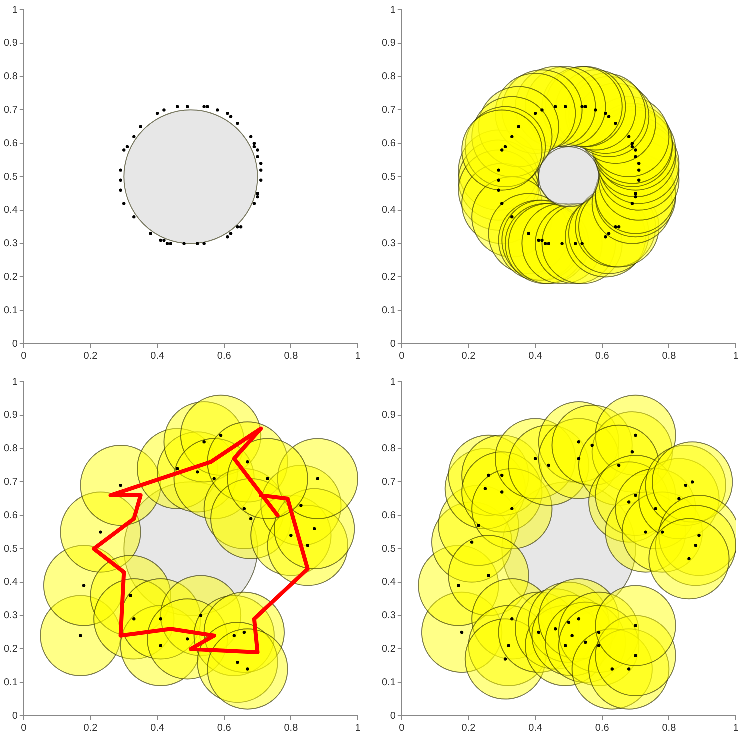 This screenshot has width=756, height=744. What do you see at coordinates (389, 110) in the screenshot?
I see `y-tick-label: 0.7` at bounding box center [389, 110].